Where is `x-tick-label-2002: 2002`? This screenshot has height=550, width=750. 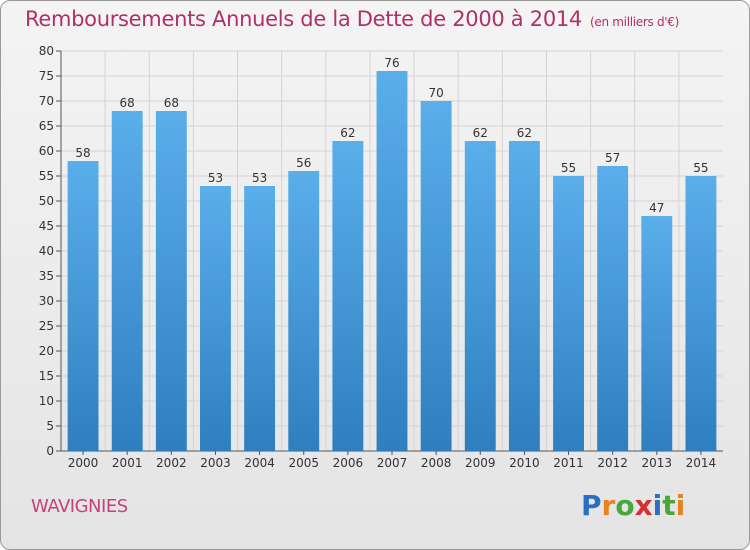 x-tick-label-2002: 2002 is located at coordinates (171, 463).